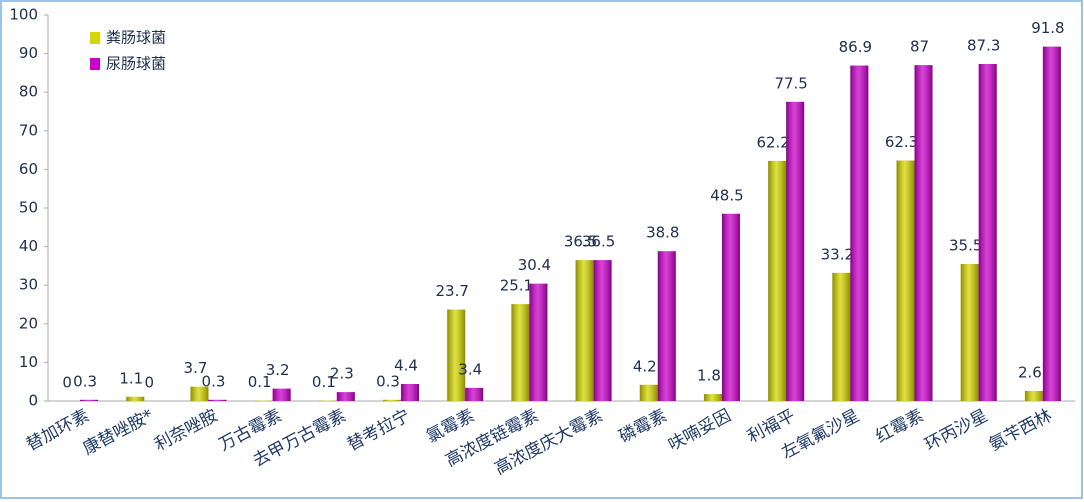 The image size is (1084, 502). I want to click on x-tick-label: 磷霉素, so click(643, 427).